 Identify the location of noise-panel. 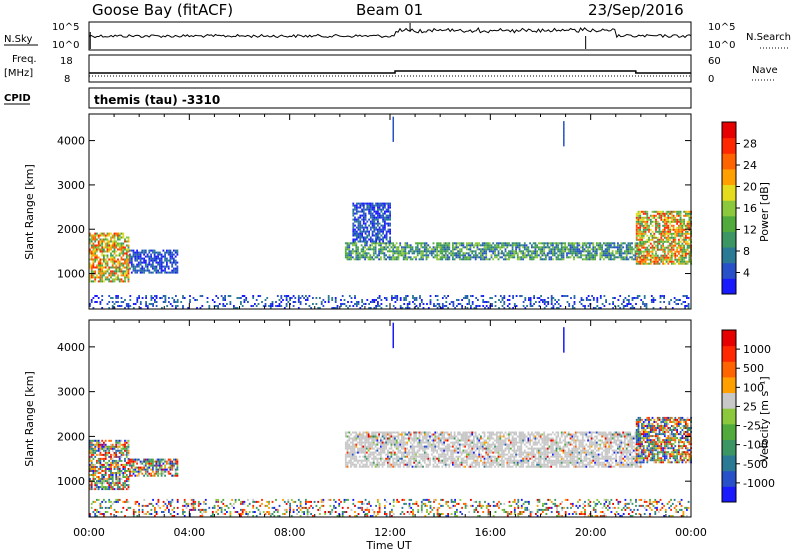
(390, 36).